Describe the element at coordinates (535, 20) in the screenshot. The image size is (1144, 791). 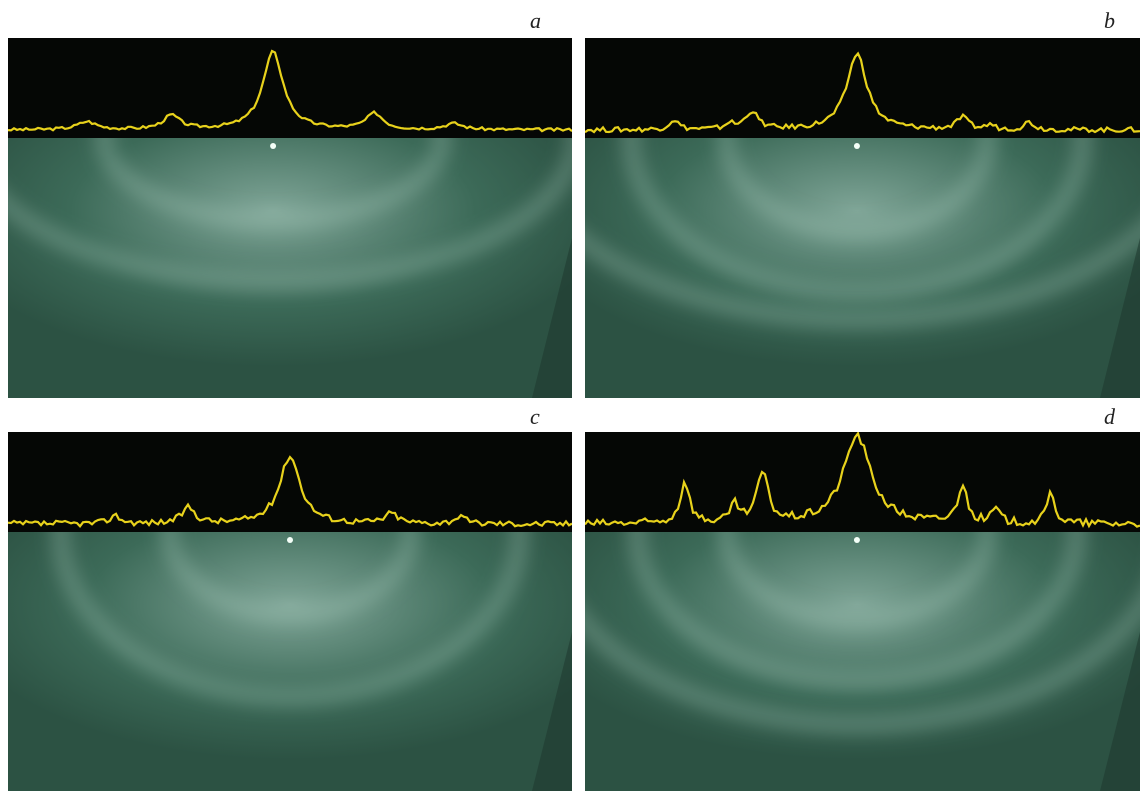
I see `panel-label: a` at that location.